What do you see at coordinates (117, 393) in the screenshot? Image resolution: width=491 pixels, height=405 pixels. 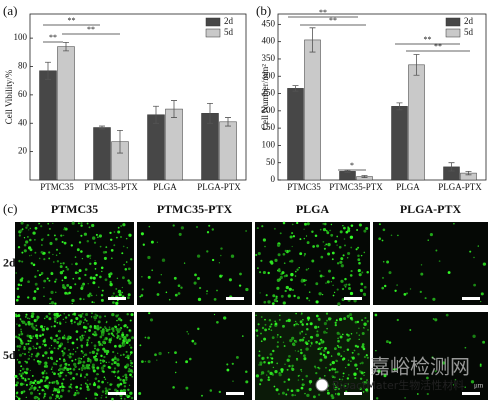 I see `scale-bar` at bounding box center [117, 393].